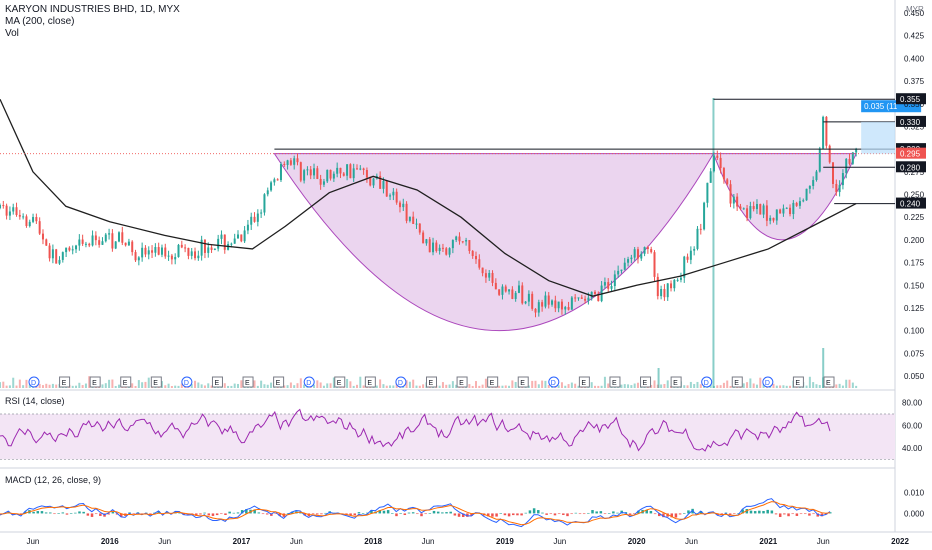 The image size is (932, 550). Describe the element at coordinates (912, 403) in the screenshot. I see `rsi-tick-label: 80.00` at that location.